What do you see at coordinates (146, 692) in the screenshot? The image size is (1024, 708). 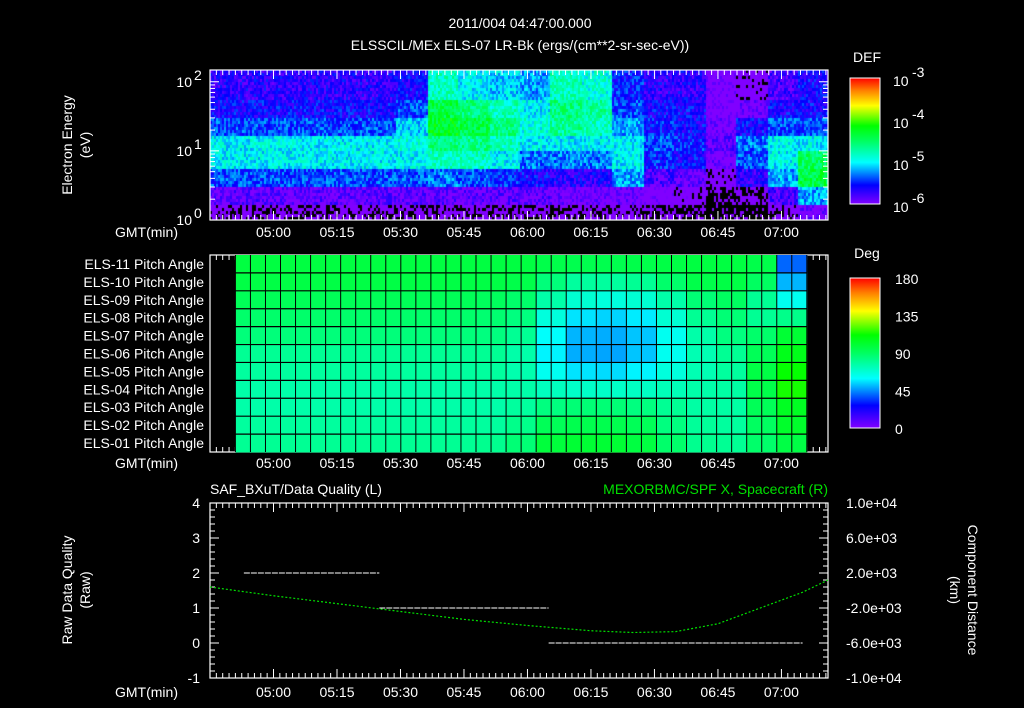 I see `time-axis-label-bottom: GMT(min)` at bounding box center [146, 692].